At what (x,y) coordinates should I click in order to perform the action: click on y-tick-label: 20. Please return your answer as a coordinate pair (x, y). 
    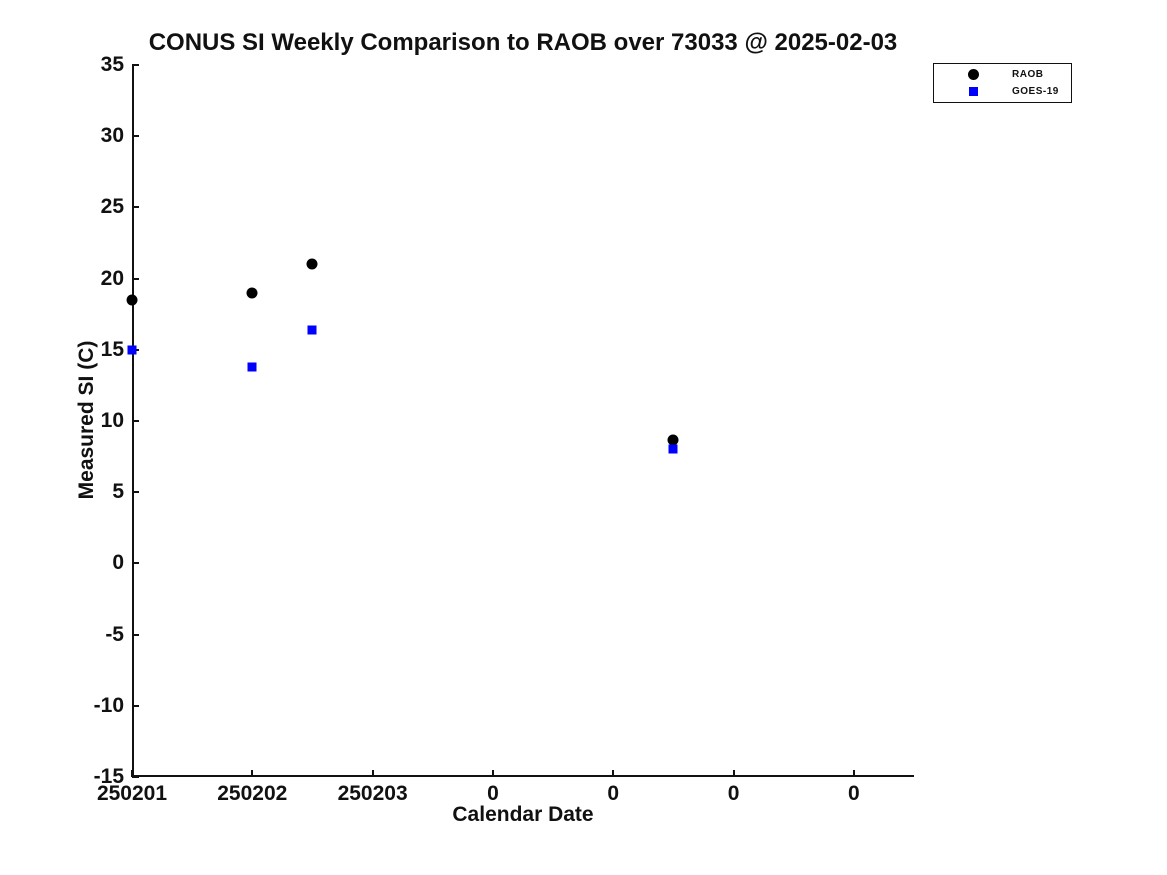
    Looking at the image, I should click on (112, 278).